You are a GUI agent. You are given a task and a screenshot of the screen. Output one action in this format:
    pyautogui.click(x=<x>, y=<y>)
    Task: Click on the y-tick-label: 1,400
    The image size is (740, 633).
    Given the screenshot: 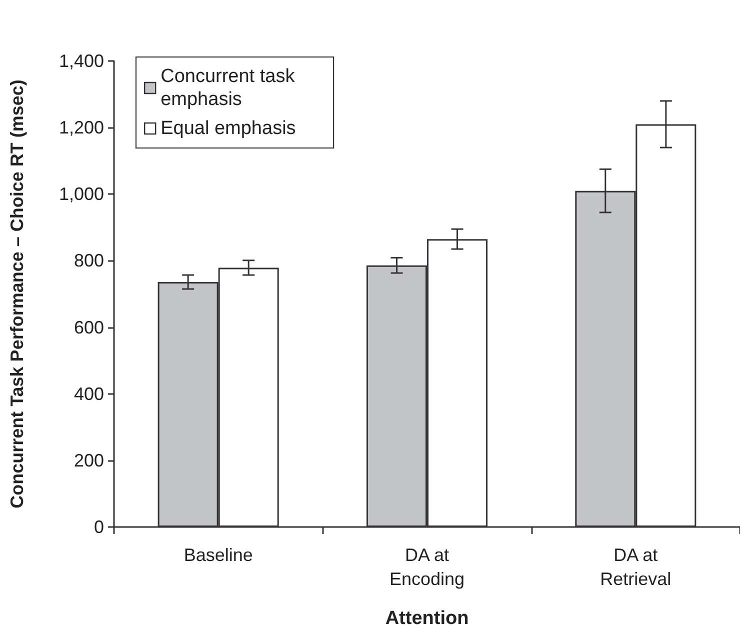 What is the action you would take?
    pyautogui.click(x=81, y=61)
    